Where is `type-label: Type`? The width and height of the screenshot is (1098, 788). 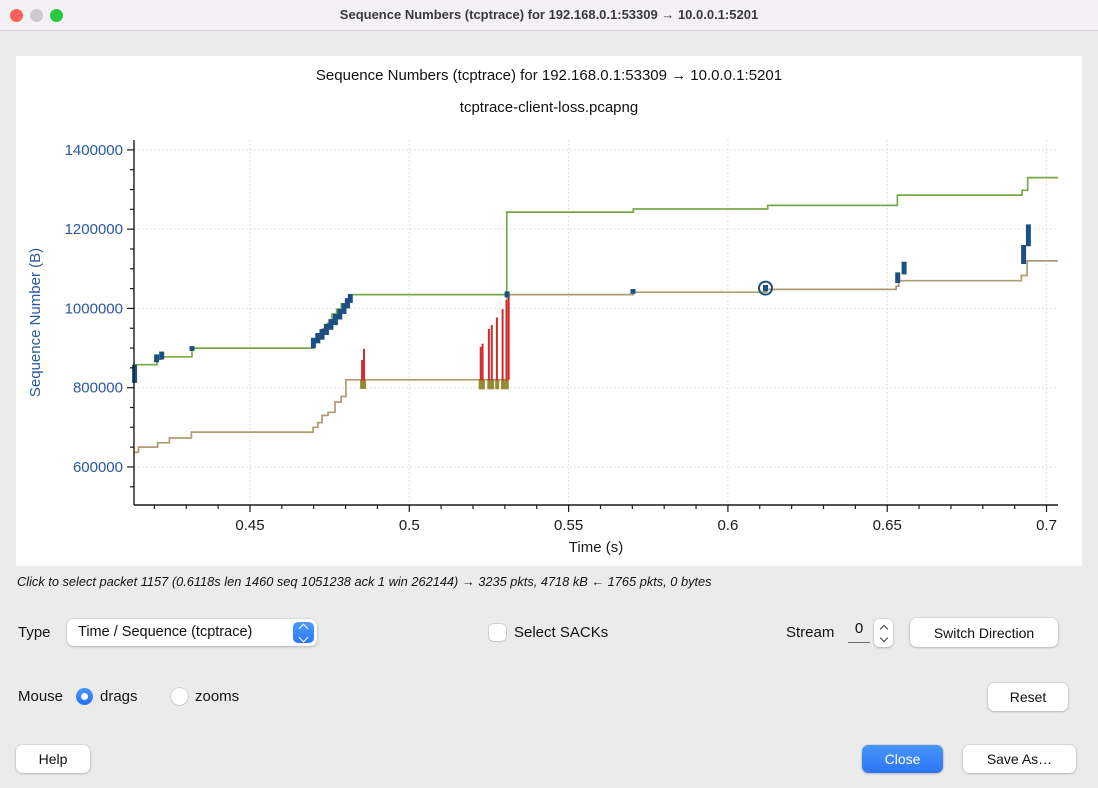 type-label: Type is located at coordinates (34, 632).